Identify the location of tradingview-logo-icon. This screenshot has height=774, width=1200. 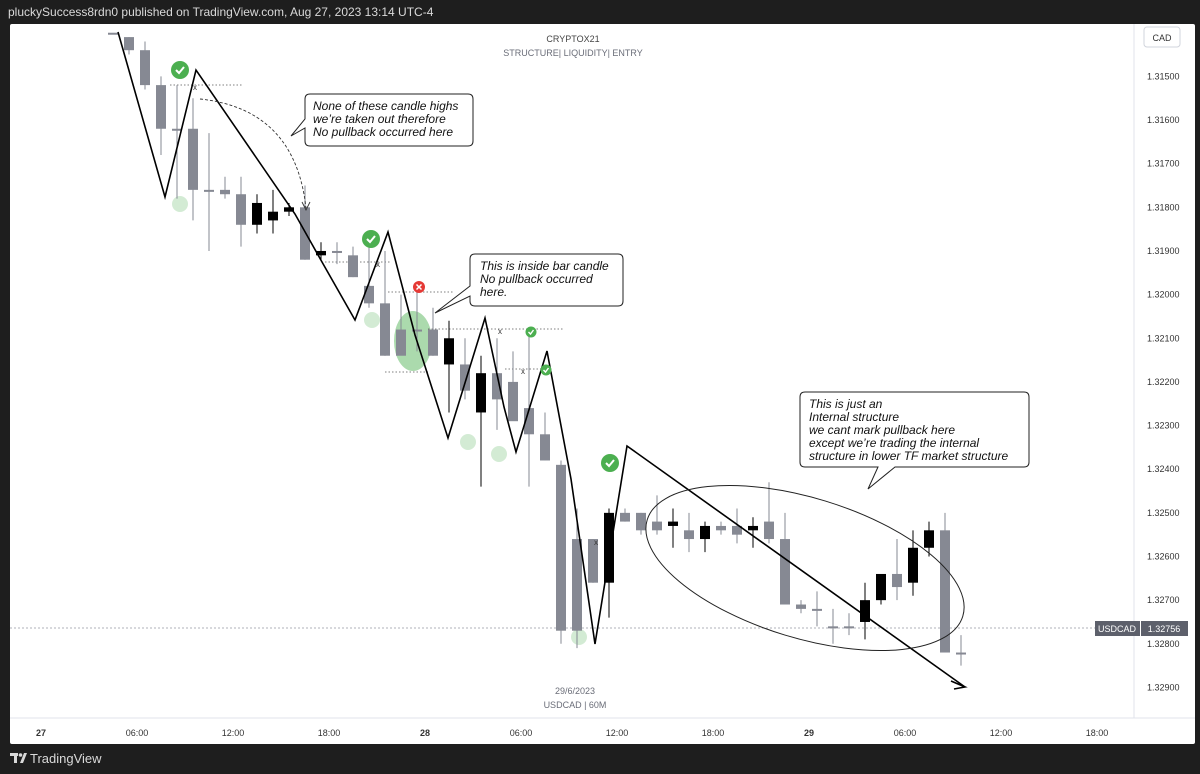
(19, 758).